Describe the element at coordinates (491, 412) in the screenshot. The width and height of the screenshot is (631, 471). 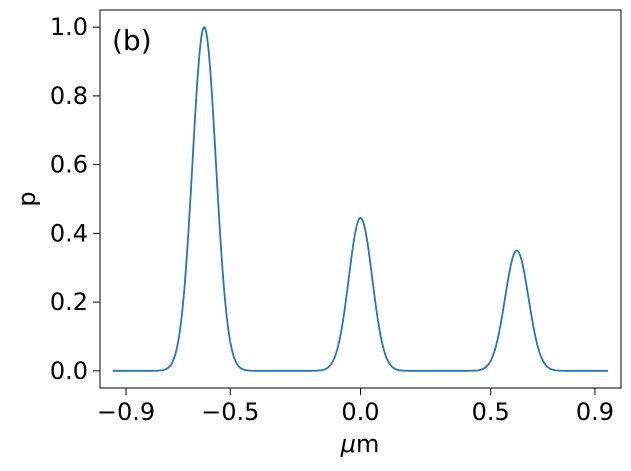
I see `x-tick-label: 0.5` at that location.